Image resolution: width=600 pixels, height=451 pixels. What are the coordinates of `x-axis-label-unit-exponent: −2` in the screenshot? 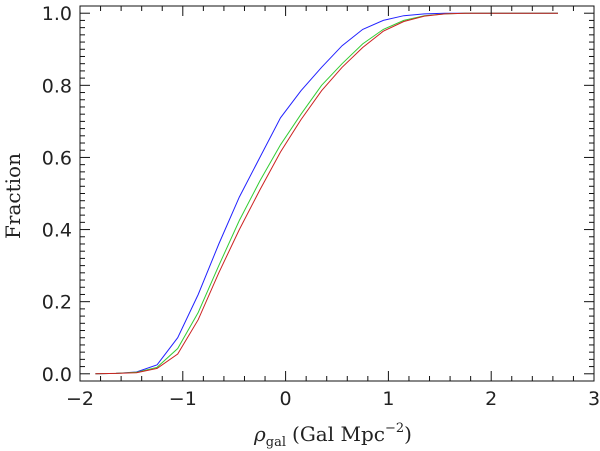 It's located at (394, 428).